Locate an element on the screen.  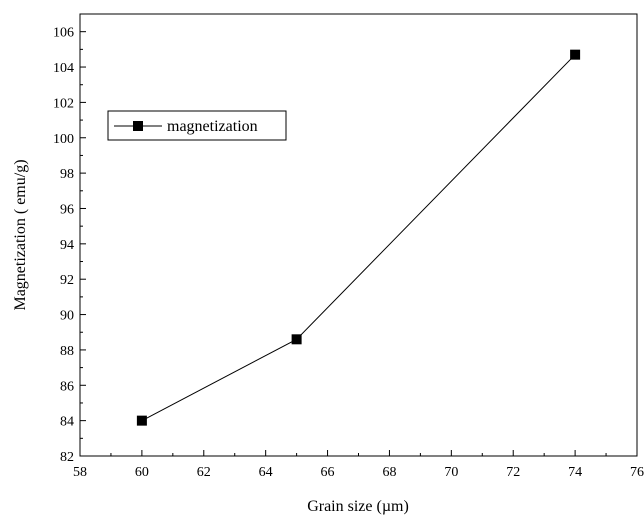
x-tick-label: 74 is located at coordinates (575, 472).